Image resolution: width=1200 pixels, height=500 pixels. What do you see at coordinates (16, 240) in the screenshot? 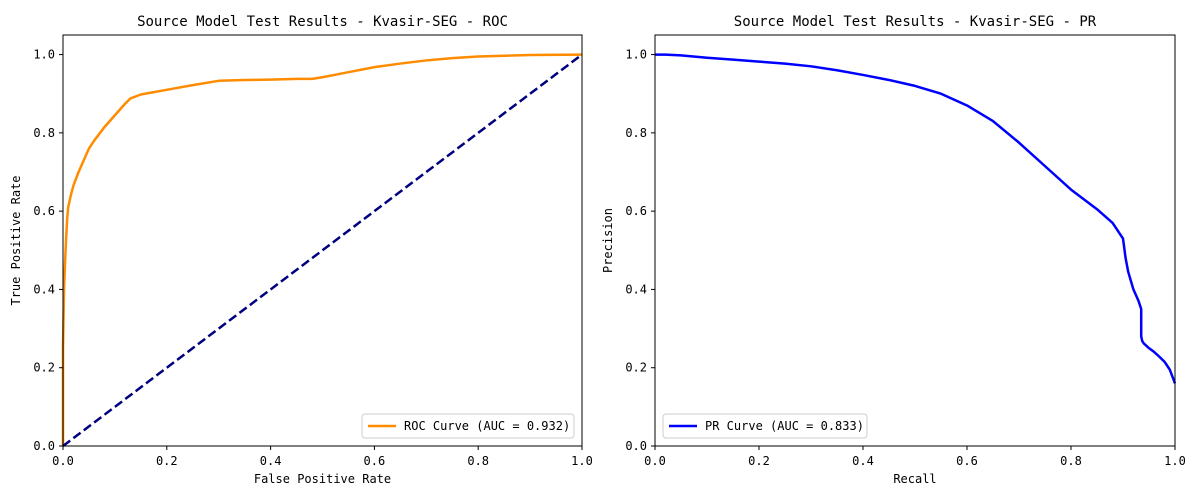
I see `y-axis-label: True Positive Rate` at bounding box center [16, 240].